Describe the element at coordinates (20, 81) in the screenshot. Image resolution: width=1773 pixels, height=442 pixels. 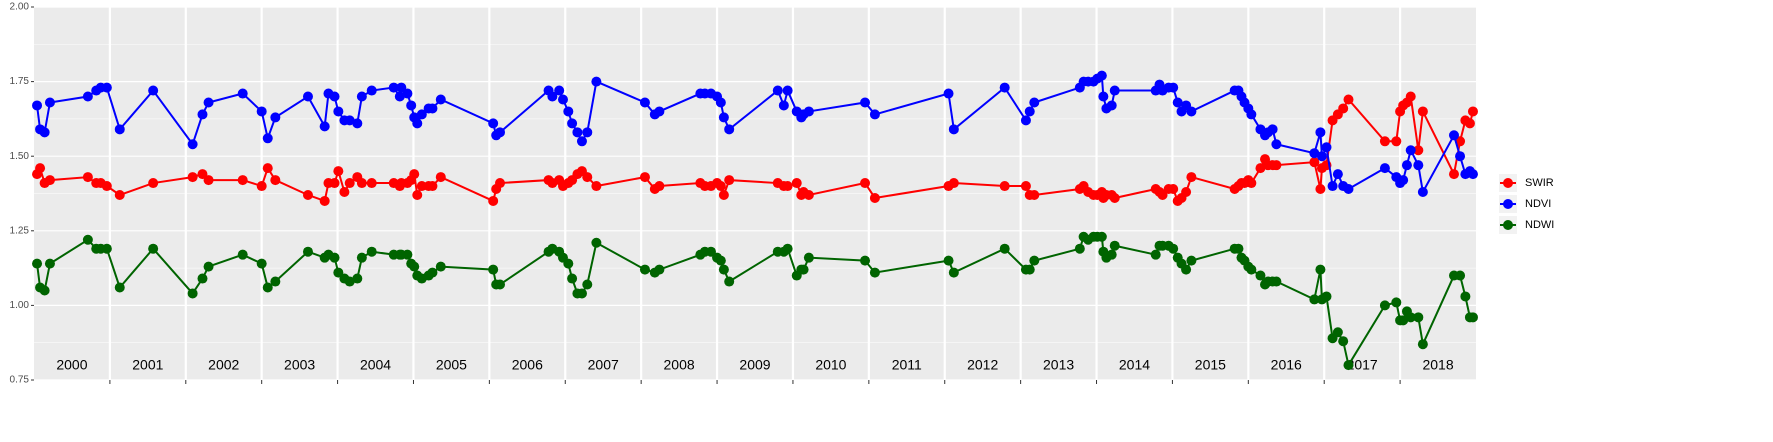
I see `y-tick-label: 1.75` at that location.